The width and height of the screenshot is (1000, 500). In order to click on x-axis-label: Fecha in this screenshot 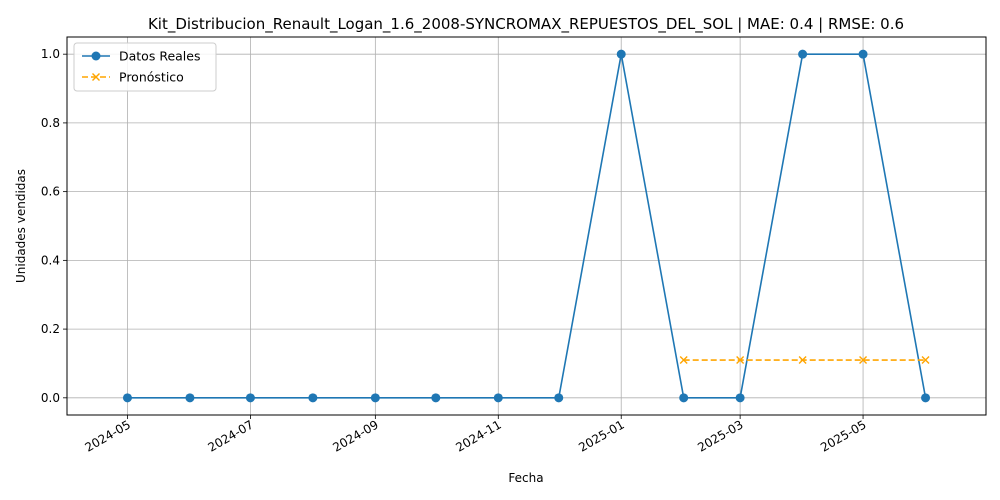, I will do `click(525, 478)`.